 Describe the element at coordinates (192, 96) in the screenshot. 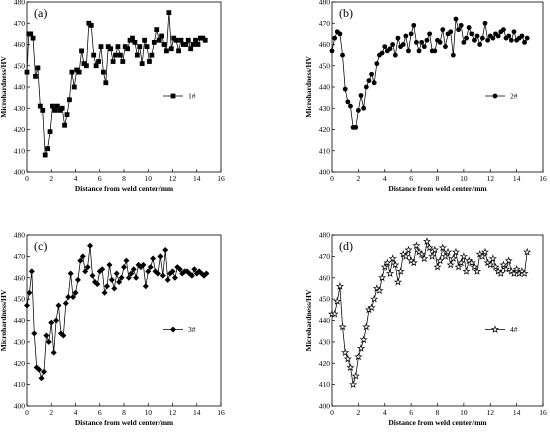

I see `legend-label: 1#` at that location.